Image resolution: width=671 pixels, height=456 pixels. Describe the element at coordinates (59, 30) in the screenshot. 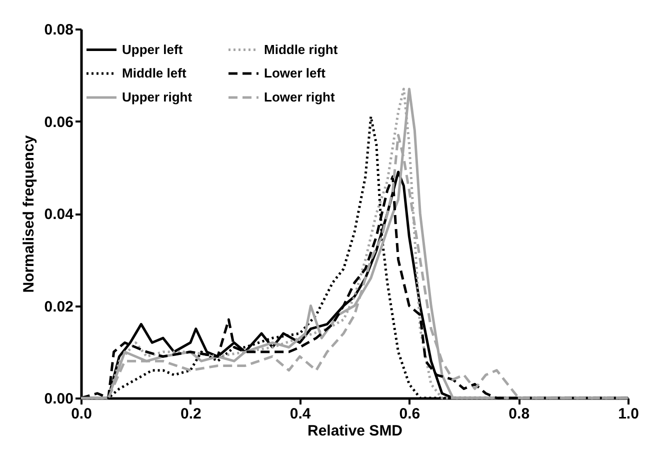

I see `y-tick-label: 0.08` at that location.